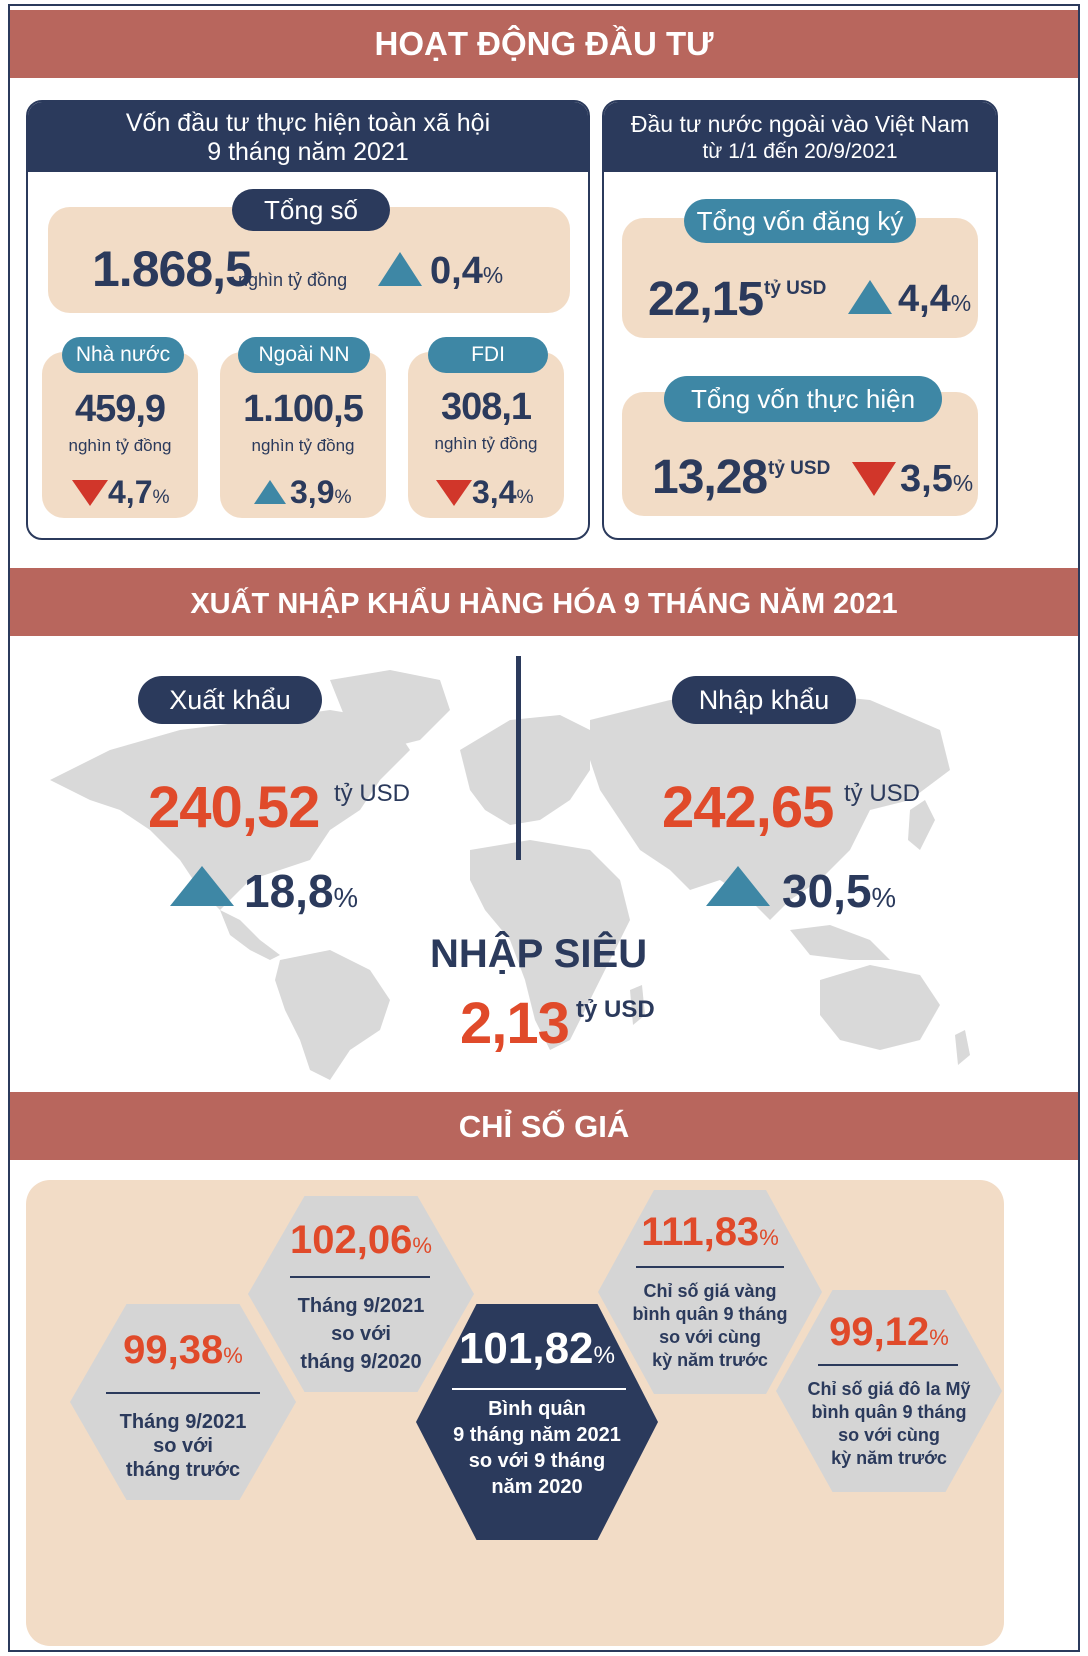 Image resolution: width=1088 pixels, height=1656 pixels. What do you see at coordinates (183, 1422) in the screenshot?
I see `hex1-line1: Tháng 9/2021` at bounding box center [183, 1422].